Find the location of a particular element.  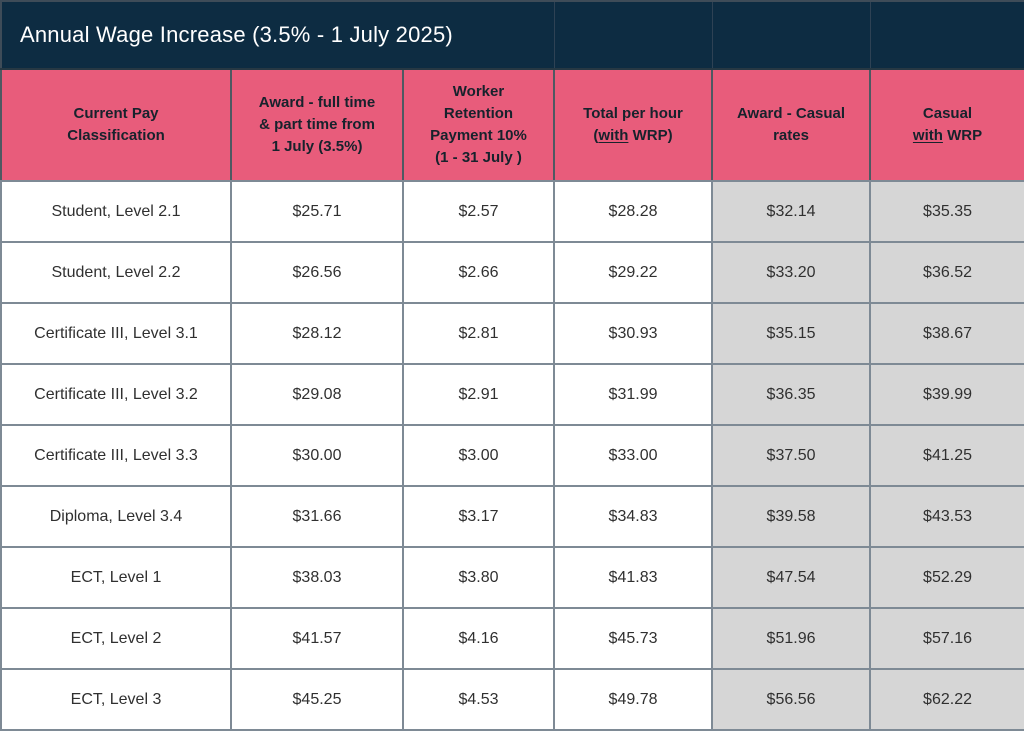

cell-value: $2.81 is located at coordinates (478, 333).